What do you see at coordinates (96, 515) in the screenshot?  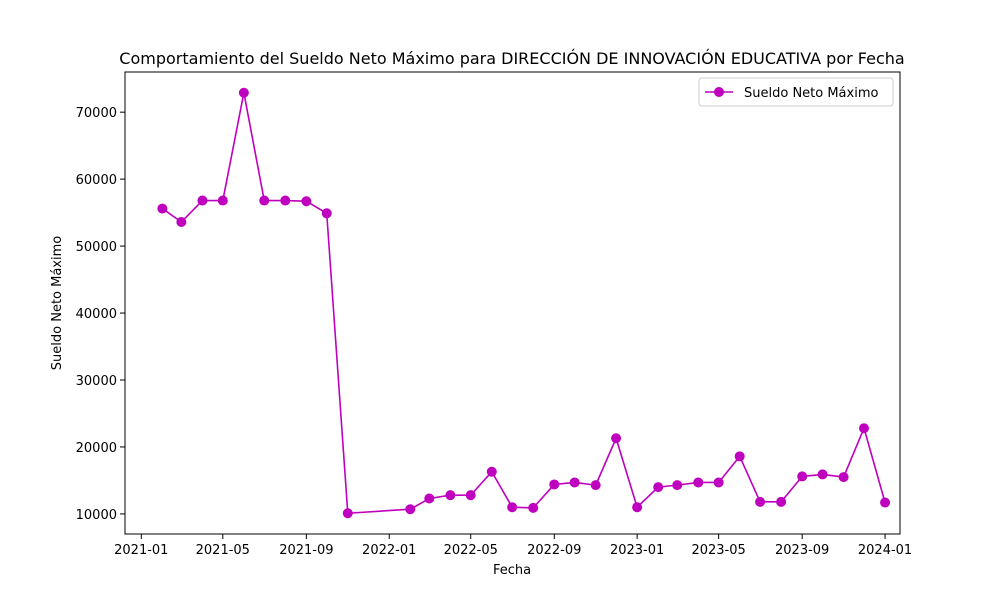 I see `y-tick-label: 10000` at bounding box center [96, 515].